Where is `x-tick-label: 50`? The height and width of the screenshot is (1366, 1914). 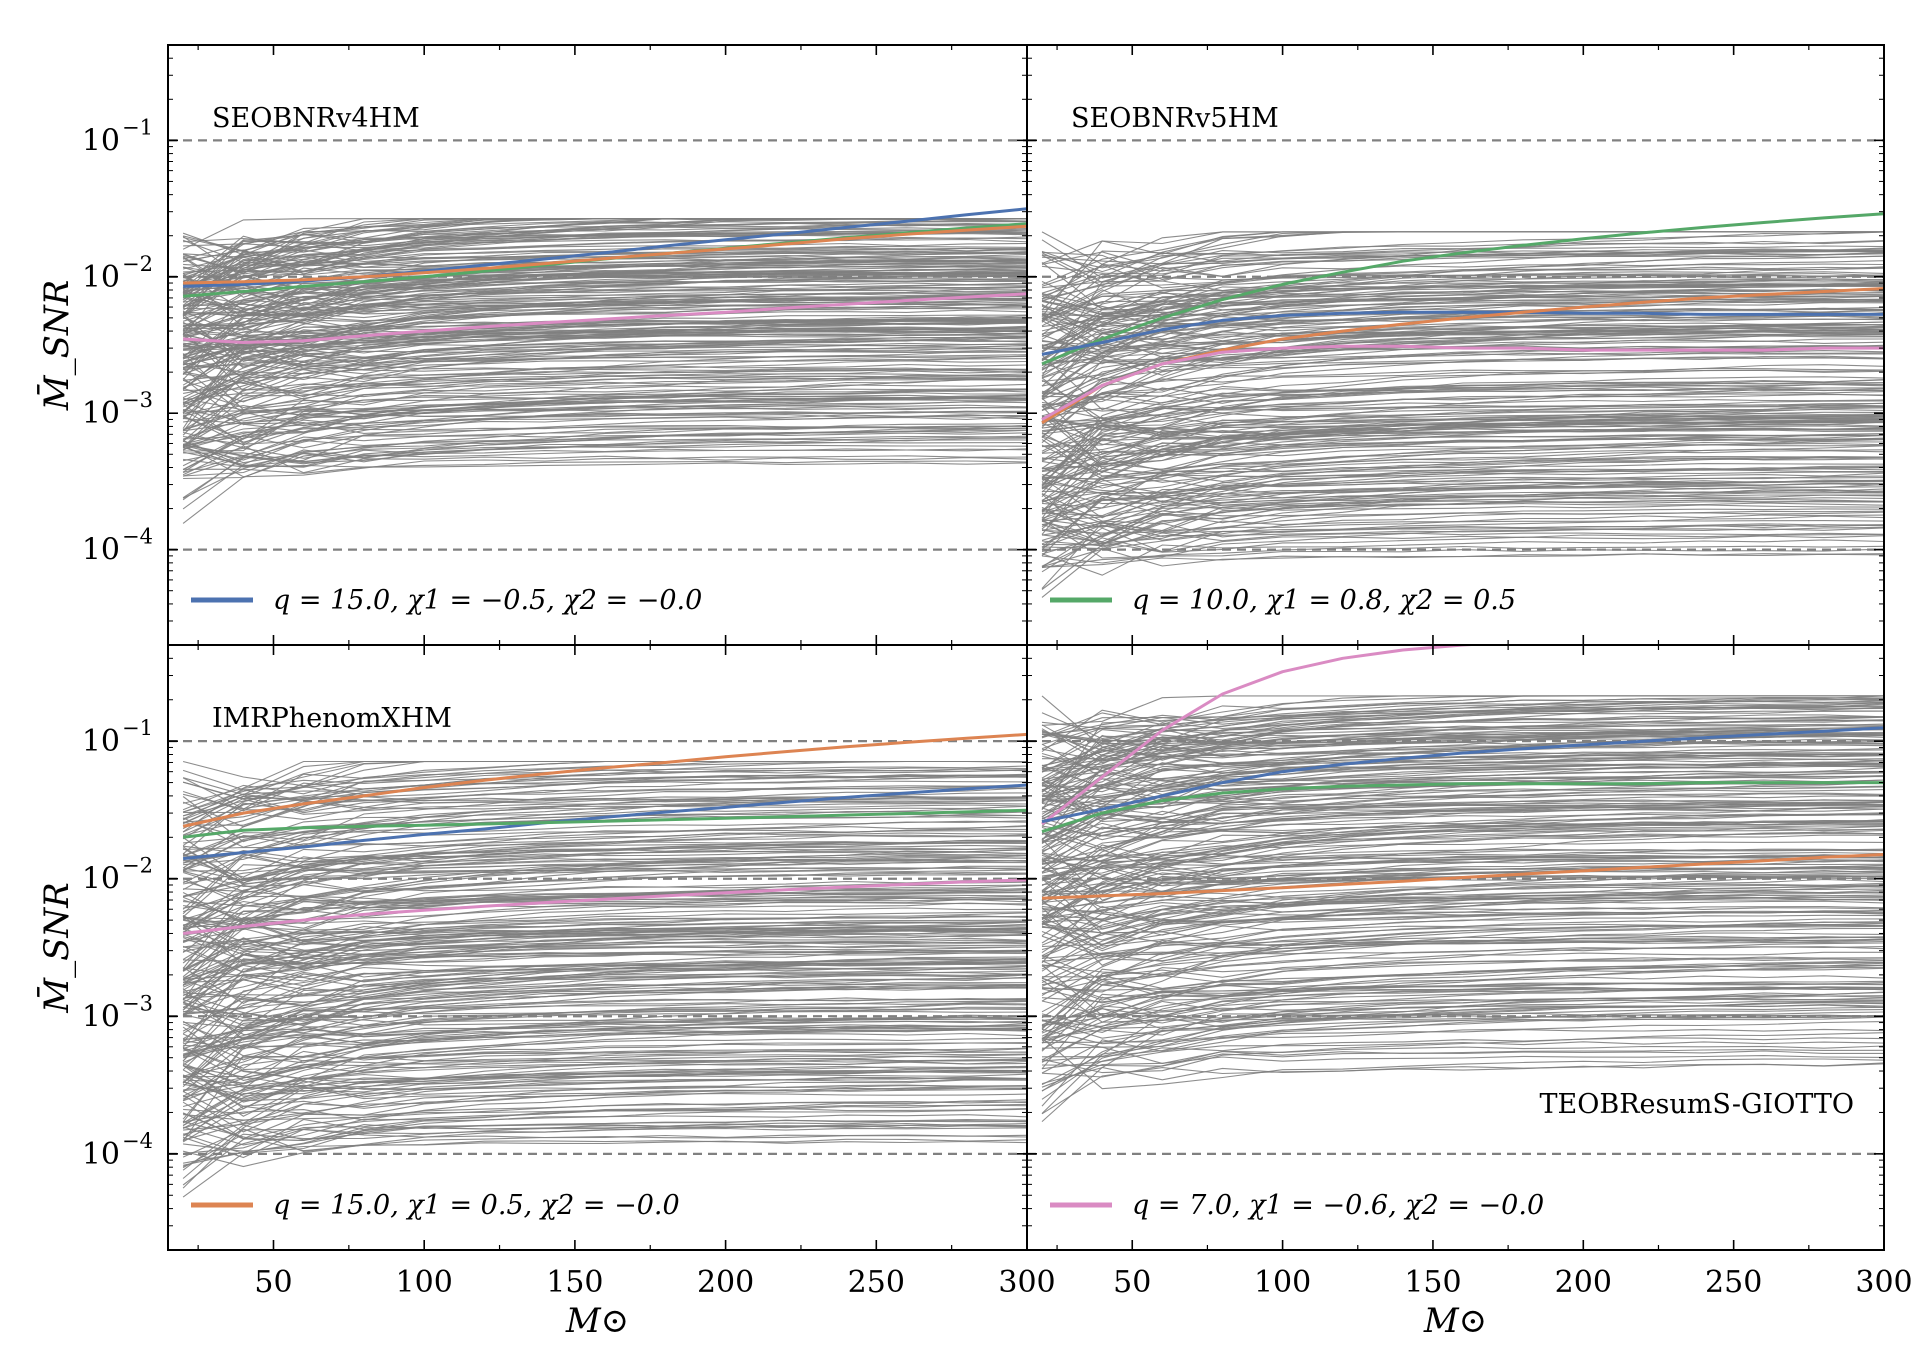
x-tick-label: 50 is located at coordinates (273, 1282).